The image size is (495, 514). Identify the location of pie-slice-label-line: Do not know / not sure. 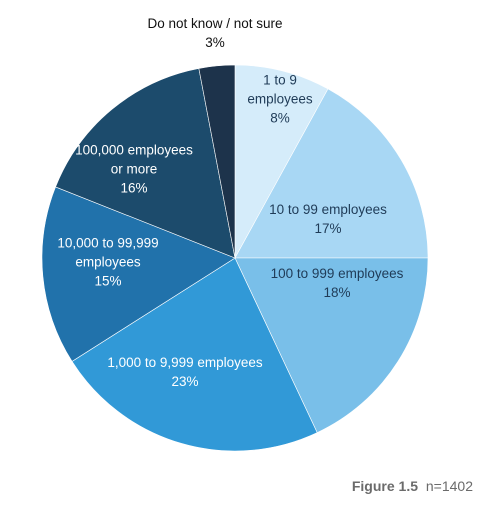
(214, 23).